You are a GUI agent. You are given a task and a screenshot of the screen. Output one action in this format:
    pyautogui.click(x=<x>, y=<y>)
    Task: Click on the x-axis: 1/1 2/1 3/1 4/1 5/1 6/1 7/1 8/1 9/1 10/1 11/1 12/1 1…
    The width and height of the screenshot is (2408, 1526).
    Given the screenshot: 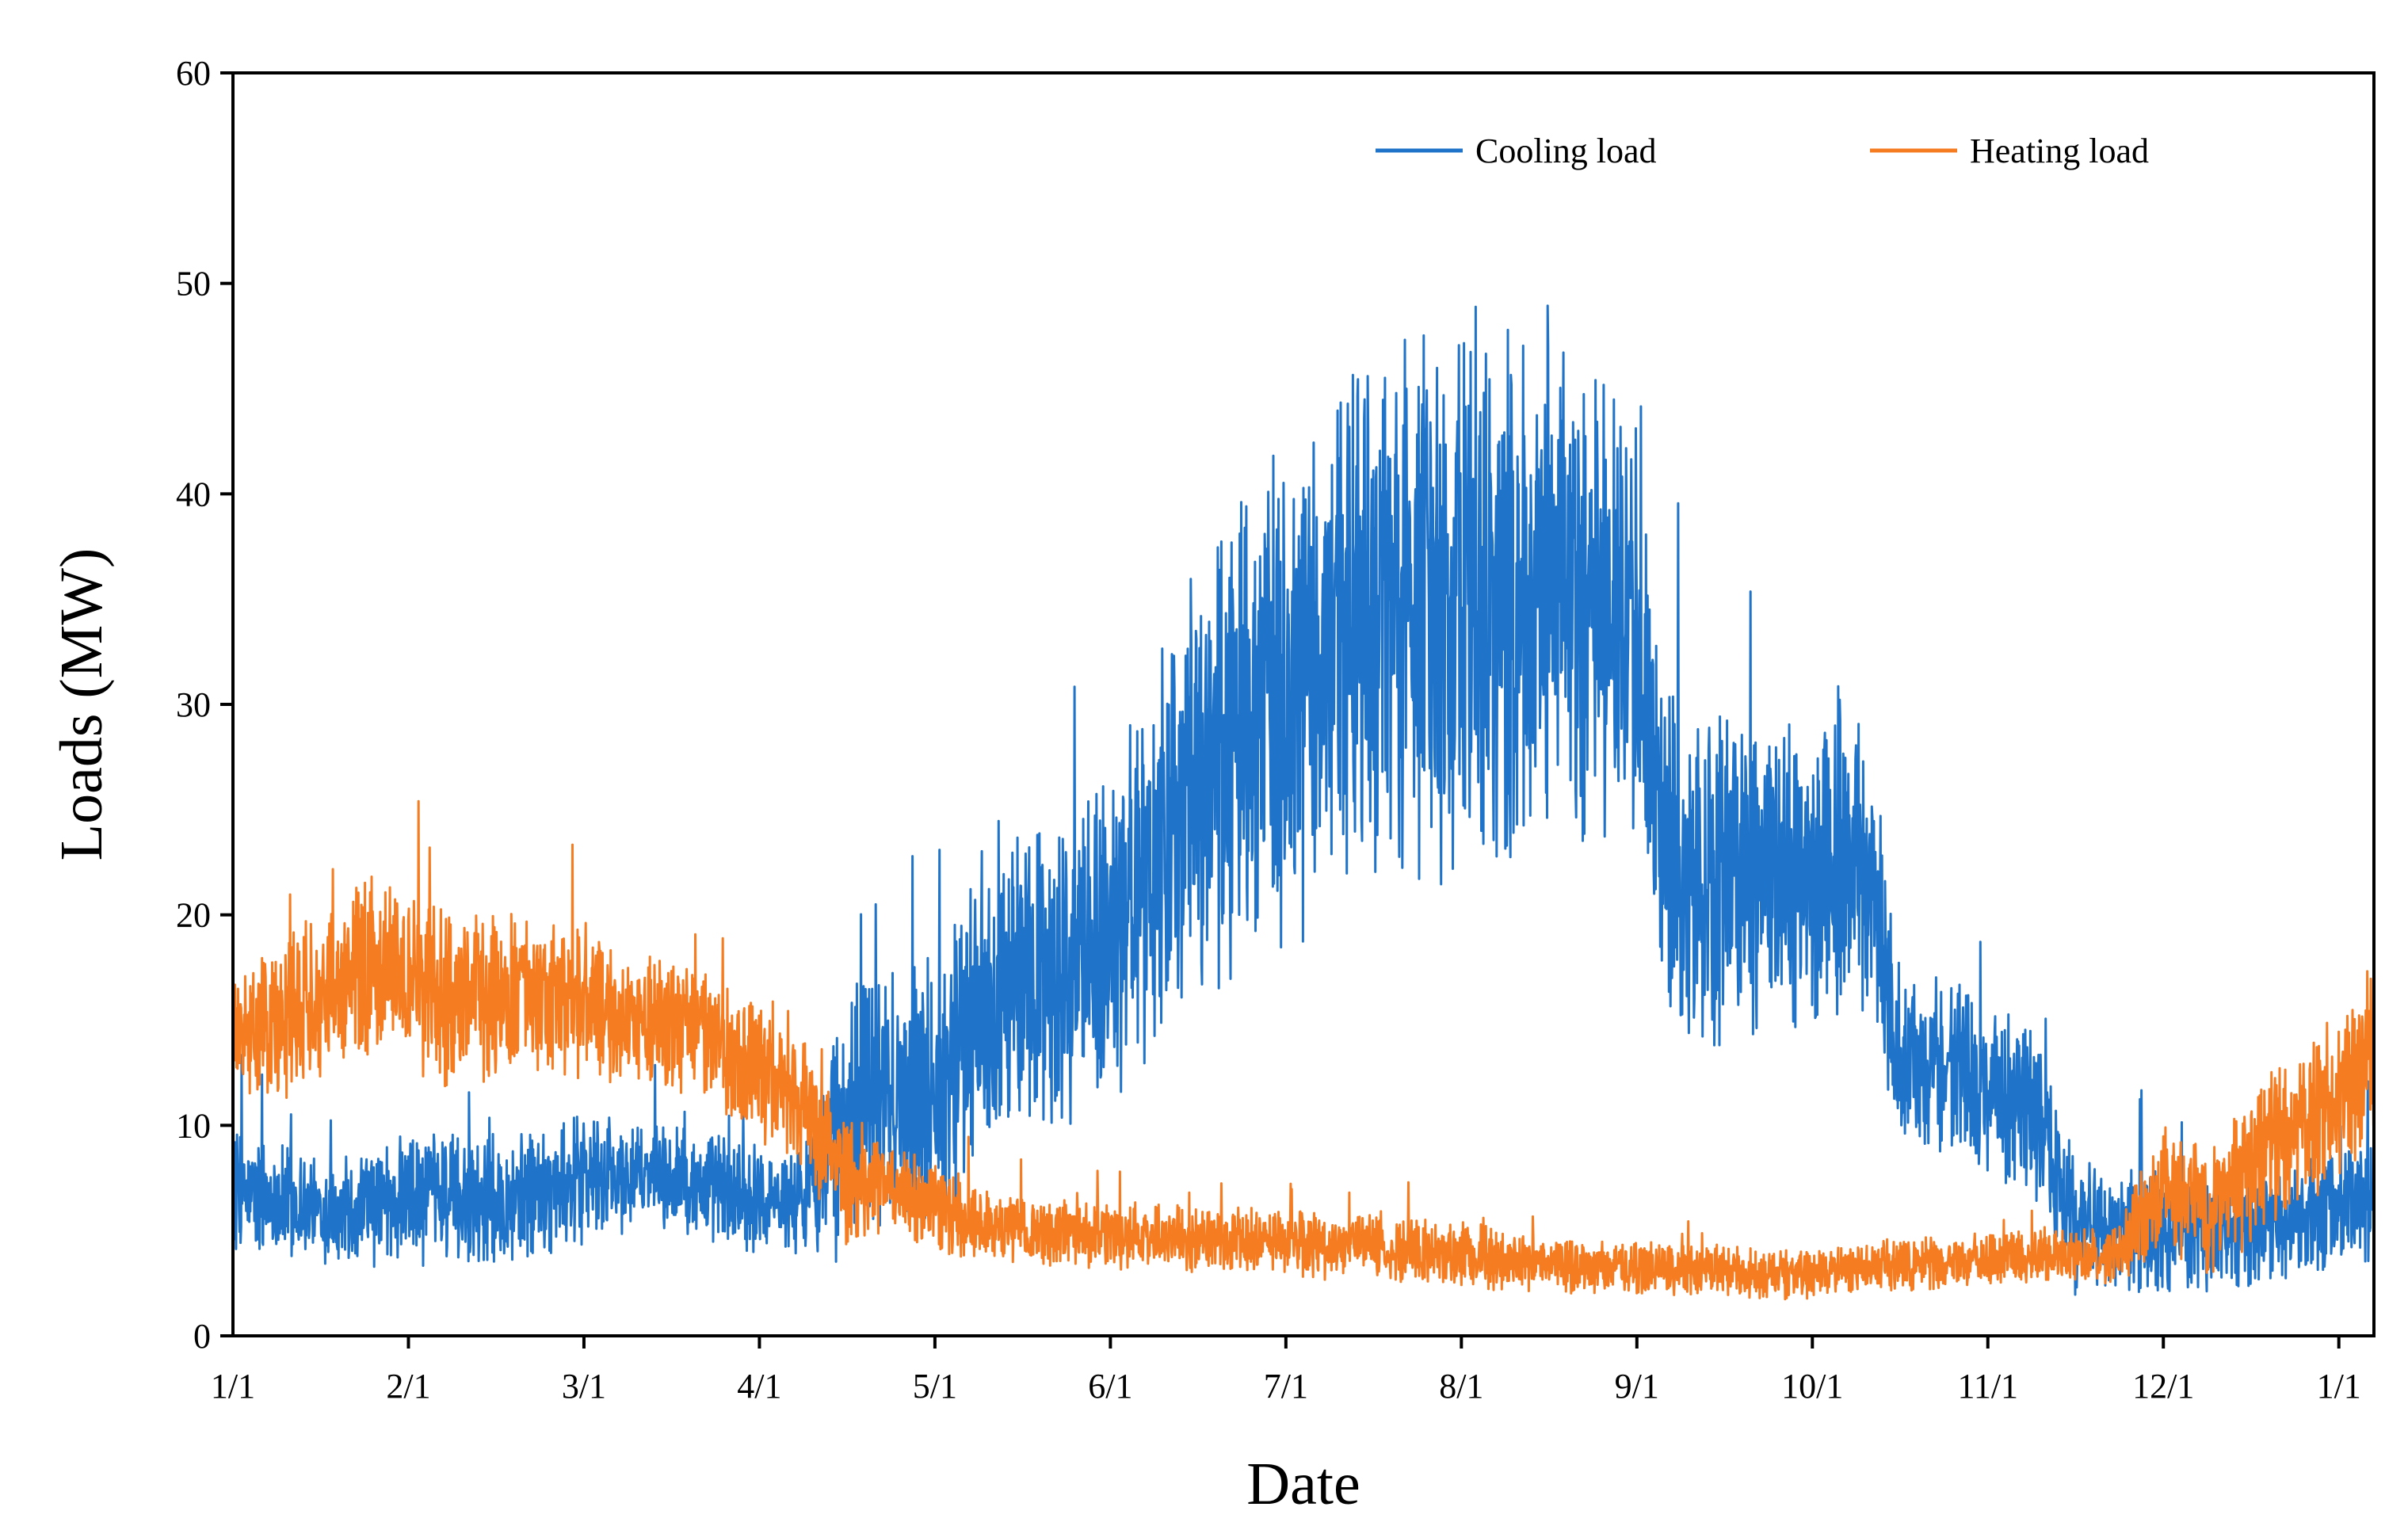 What is the action you would take?
    pyautogui.click(x=1286, y=1371)
    